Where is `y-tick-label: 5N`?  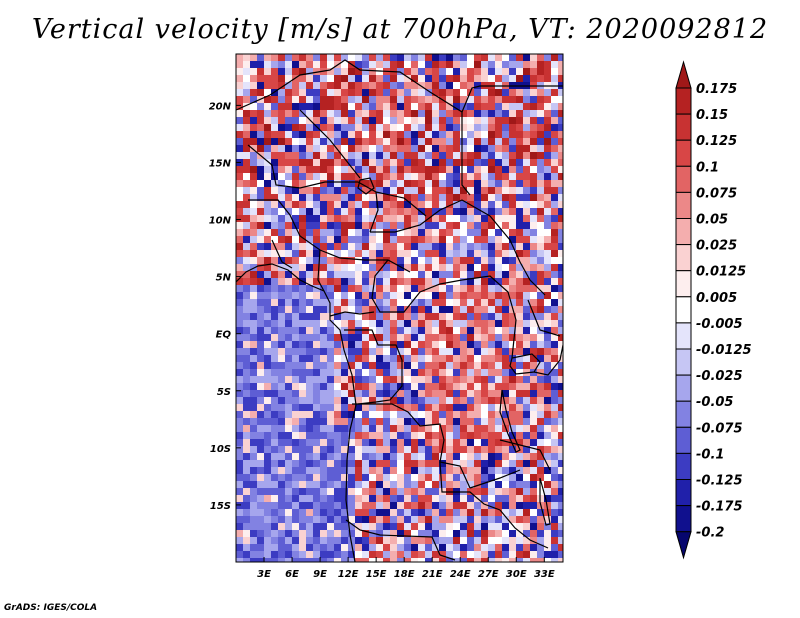
y-tick-label: 5N is located at coordinates (224, 278).